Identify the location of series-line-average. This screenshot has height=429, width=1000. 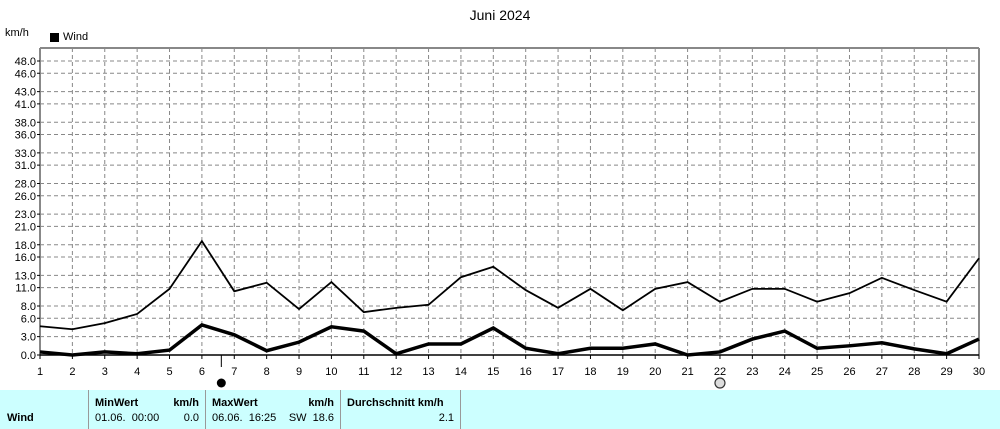
(509, 340).